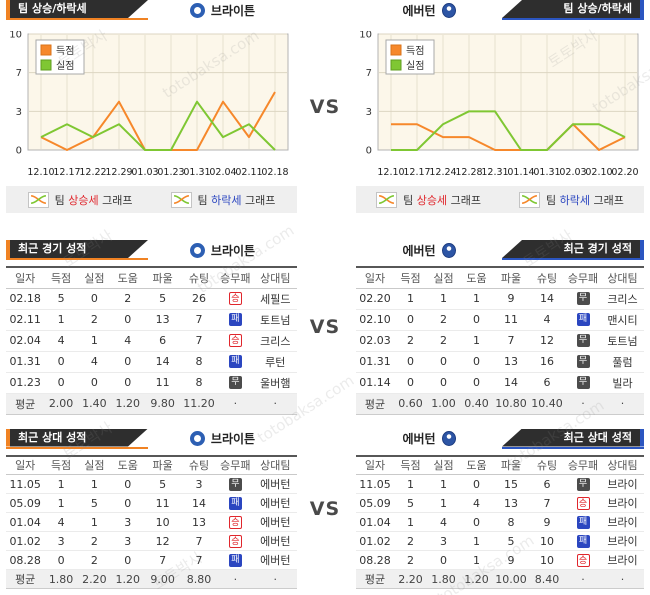  I want to click on recent-header-left: 최근 경기 성적 브라이튼, so click(151, 250).